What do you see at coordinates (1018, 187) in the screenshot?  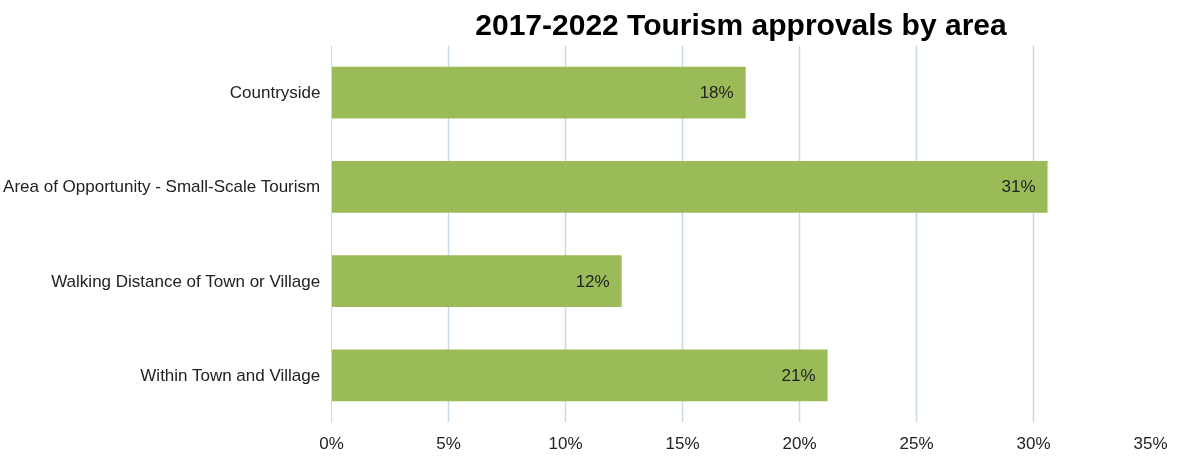 I see `data-label: 31%` at bounding box center [1018, 187].